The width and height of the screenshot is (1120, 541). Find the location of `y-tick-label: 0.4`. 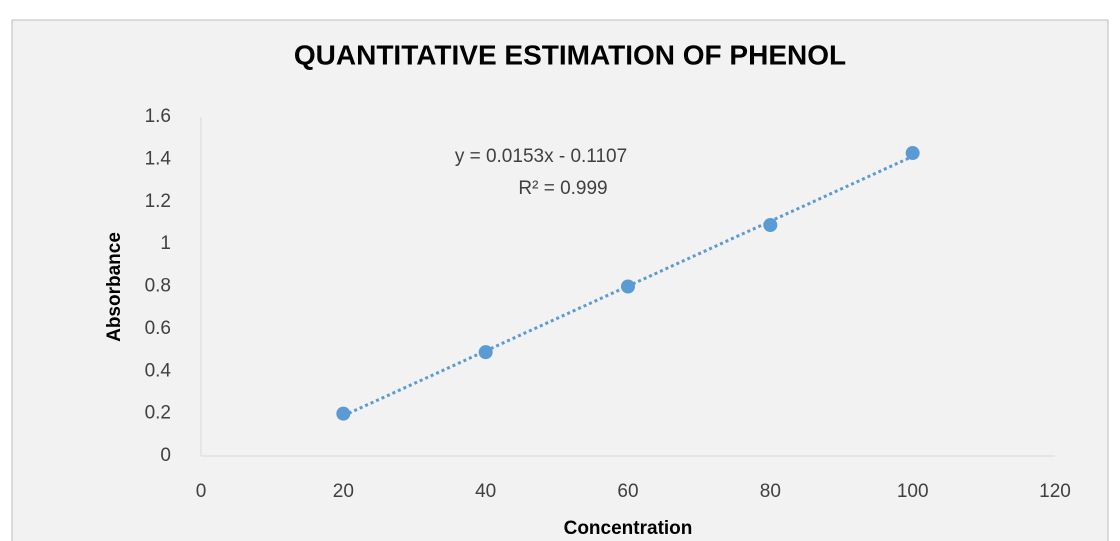

y-tick-label: 0.4 is located at coordinates (158, 370).